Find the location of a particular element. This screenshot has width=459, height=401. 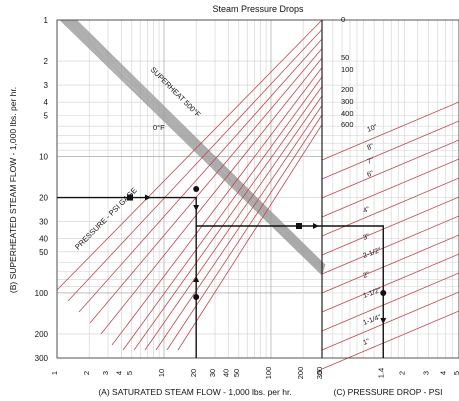

superheat-label: 0°F is located at coordinates (159, 127).